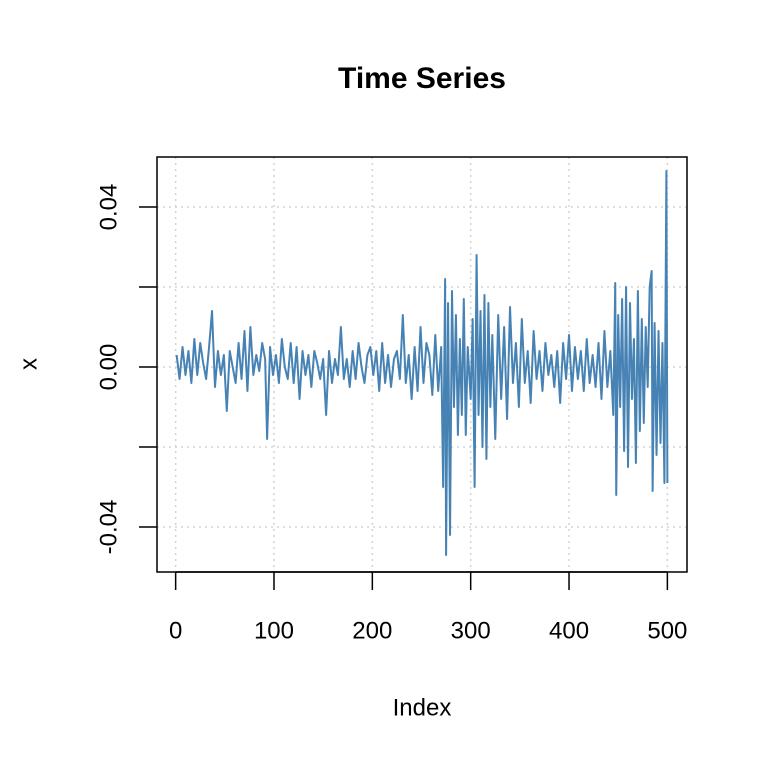 Image resolution: width=768 pixels, height=773 pixels. What do you see at coordinates (422, 78) in the screenshot?
I see `chart-title: Time Series` at bounding box center [422, 78].